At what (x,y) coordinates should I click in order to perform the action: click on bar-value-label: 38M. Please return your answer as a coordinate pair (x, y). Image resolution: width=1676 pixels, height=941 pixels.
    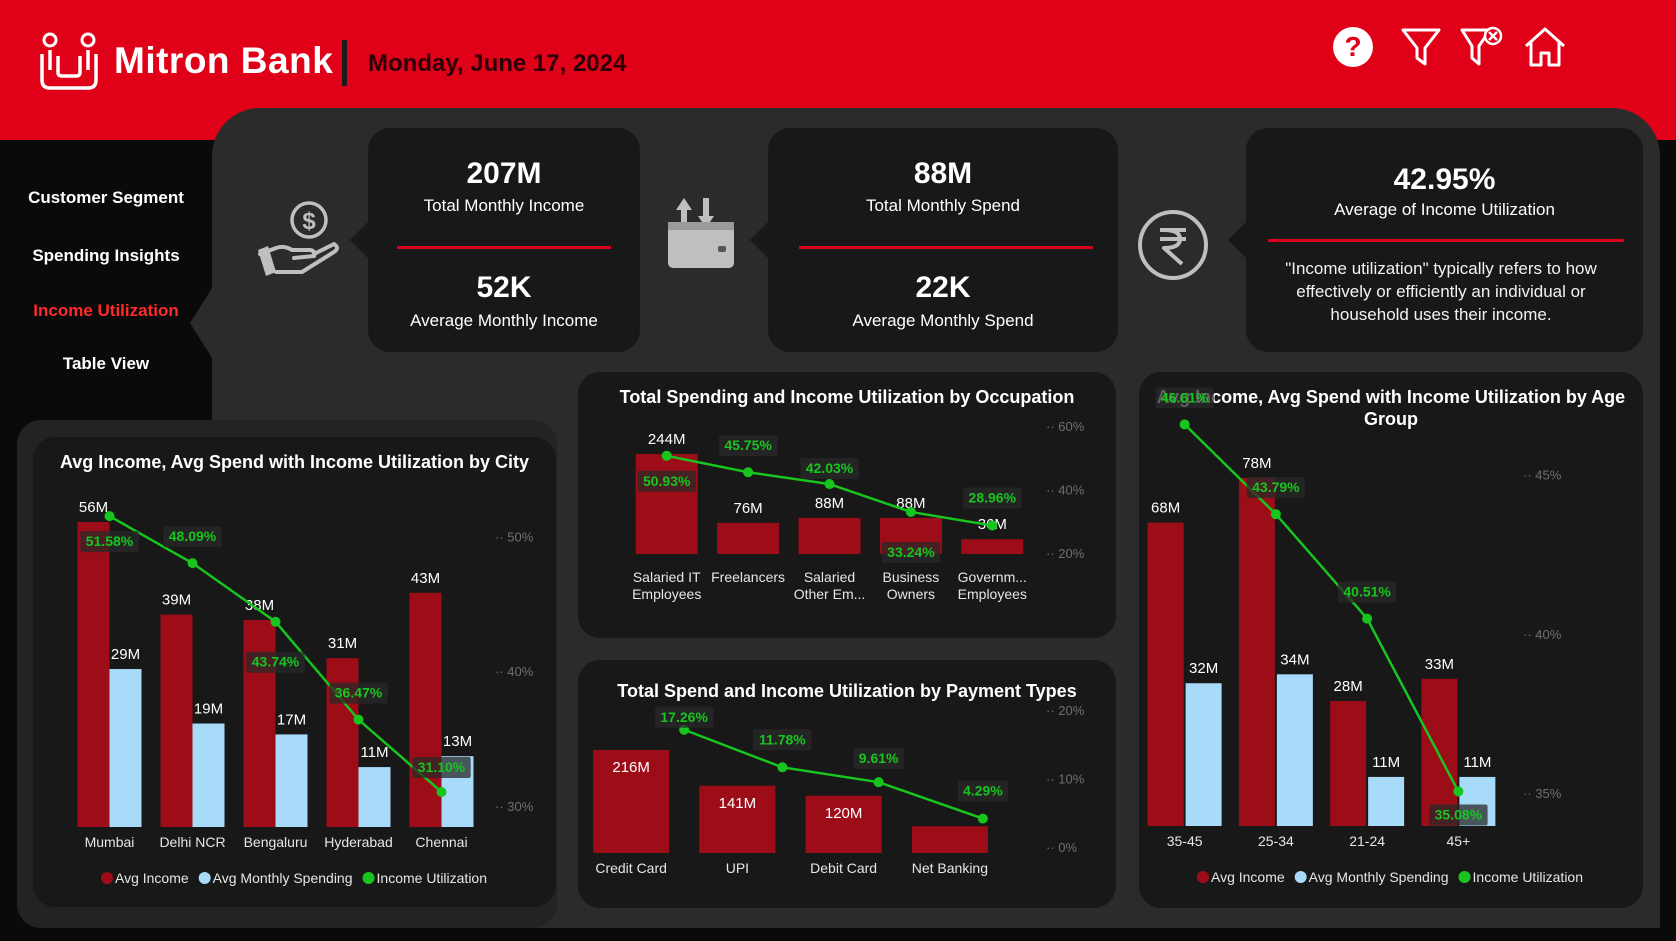
    Looking at the image, I should click on (259, 605).